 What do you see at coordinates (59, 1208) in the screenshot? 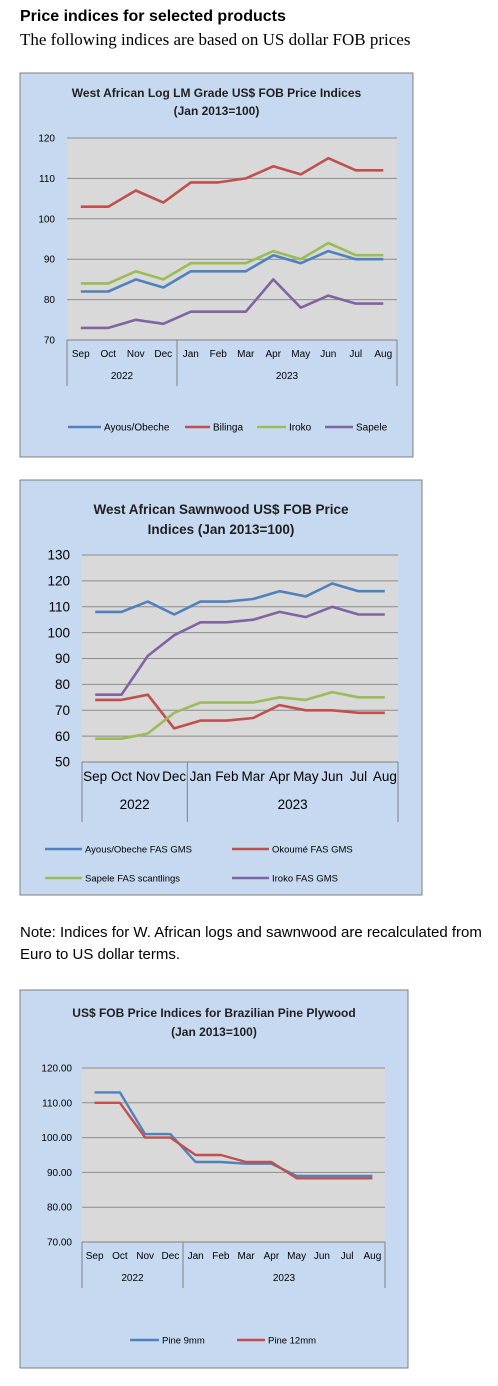
I see `y-tick-label: 80.00` at bounding box center [59, 1208].